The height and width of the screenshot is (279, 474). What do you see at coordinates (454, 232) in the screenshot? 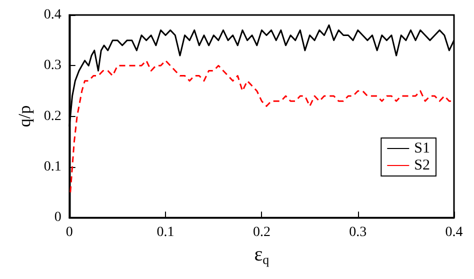
I see `x-tick-label: 0.4` at bounding box center [454, 232].